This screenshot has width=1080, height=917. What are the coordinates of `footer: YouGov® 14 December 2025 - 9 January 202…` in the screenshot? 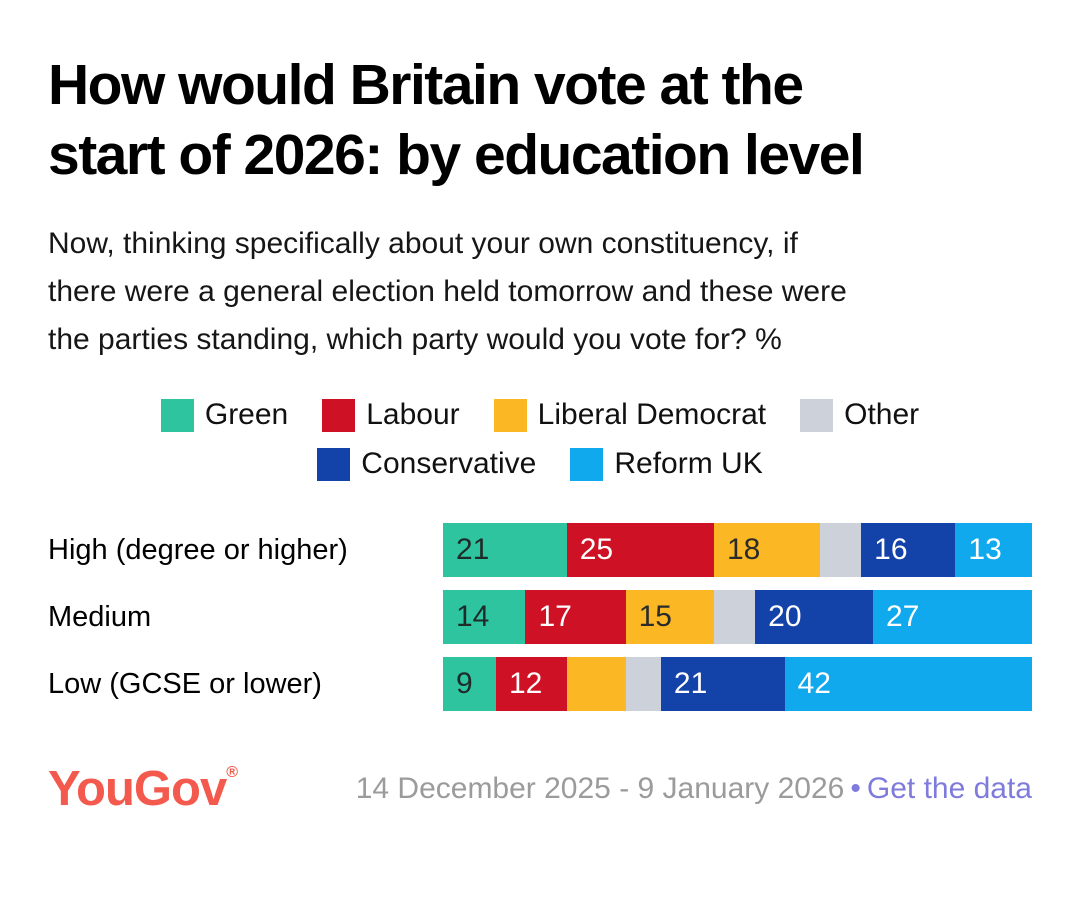 It's located at (540, 789).